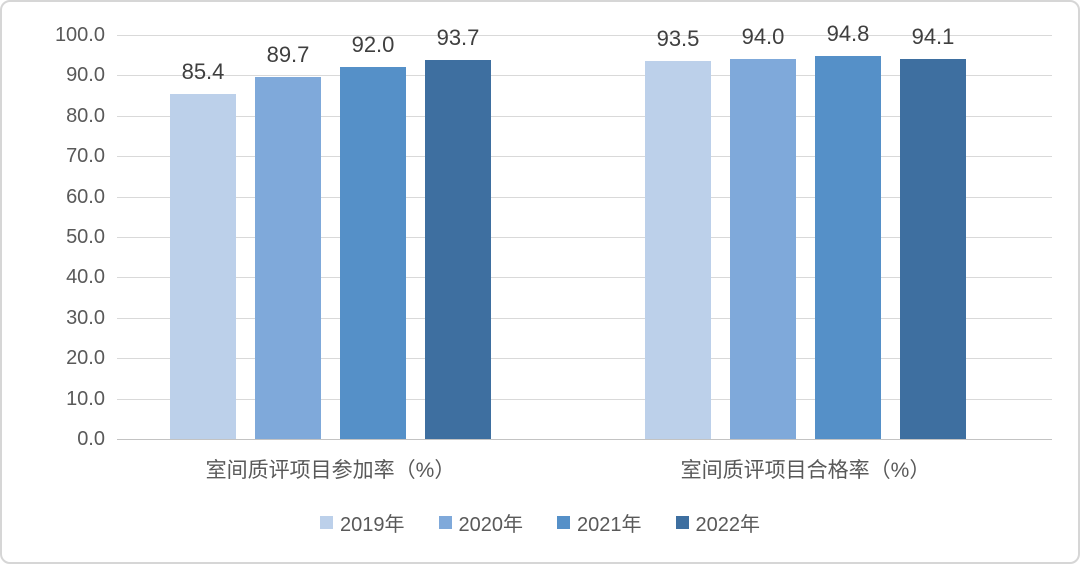 The width and height of the screenshot is (1080, 564). I want to click on legend-item: 2019年, so click(362, 522).